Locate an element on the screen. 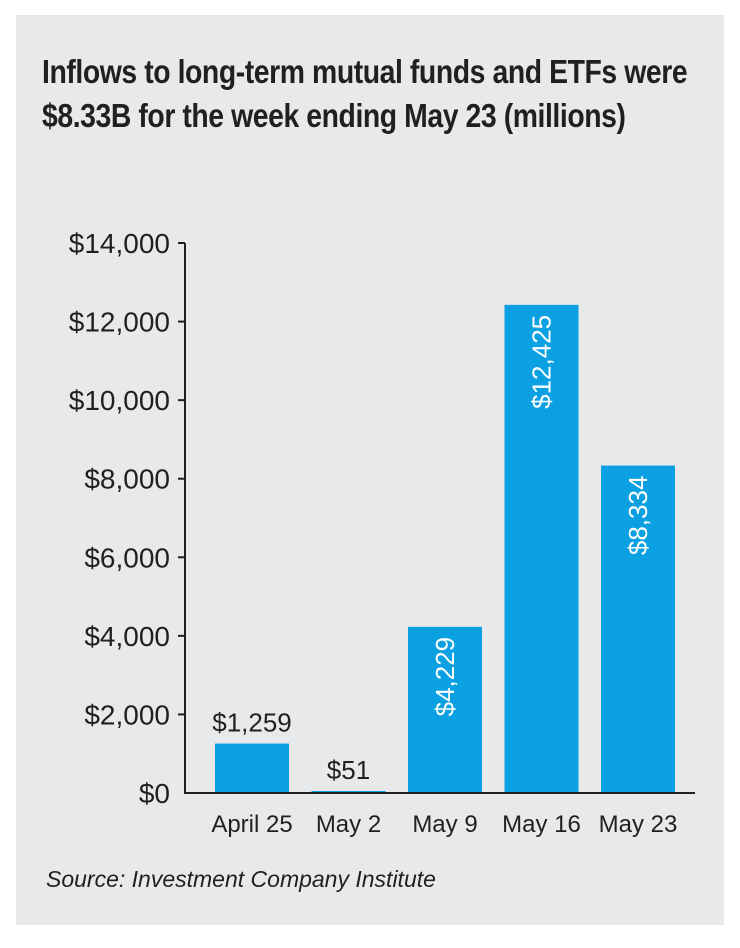 Image resolution: width=740 pixels, height=948 pixels. value-label: $51 is located at coordinates (348, 770).